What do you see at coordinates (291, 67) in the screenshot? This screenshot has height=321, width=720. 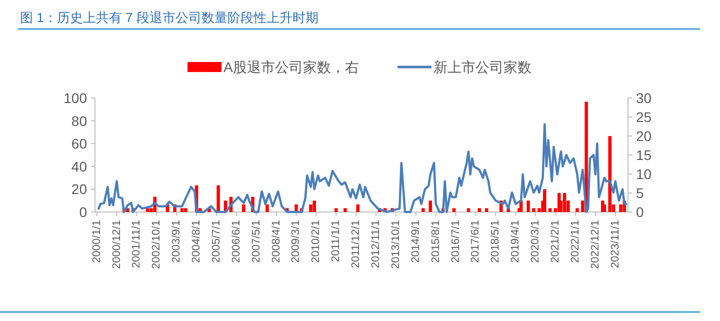 I see `legend-label: A股退市公司家数，右` at bounding box center [291, 67].